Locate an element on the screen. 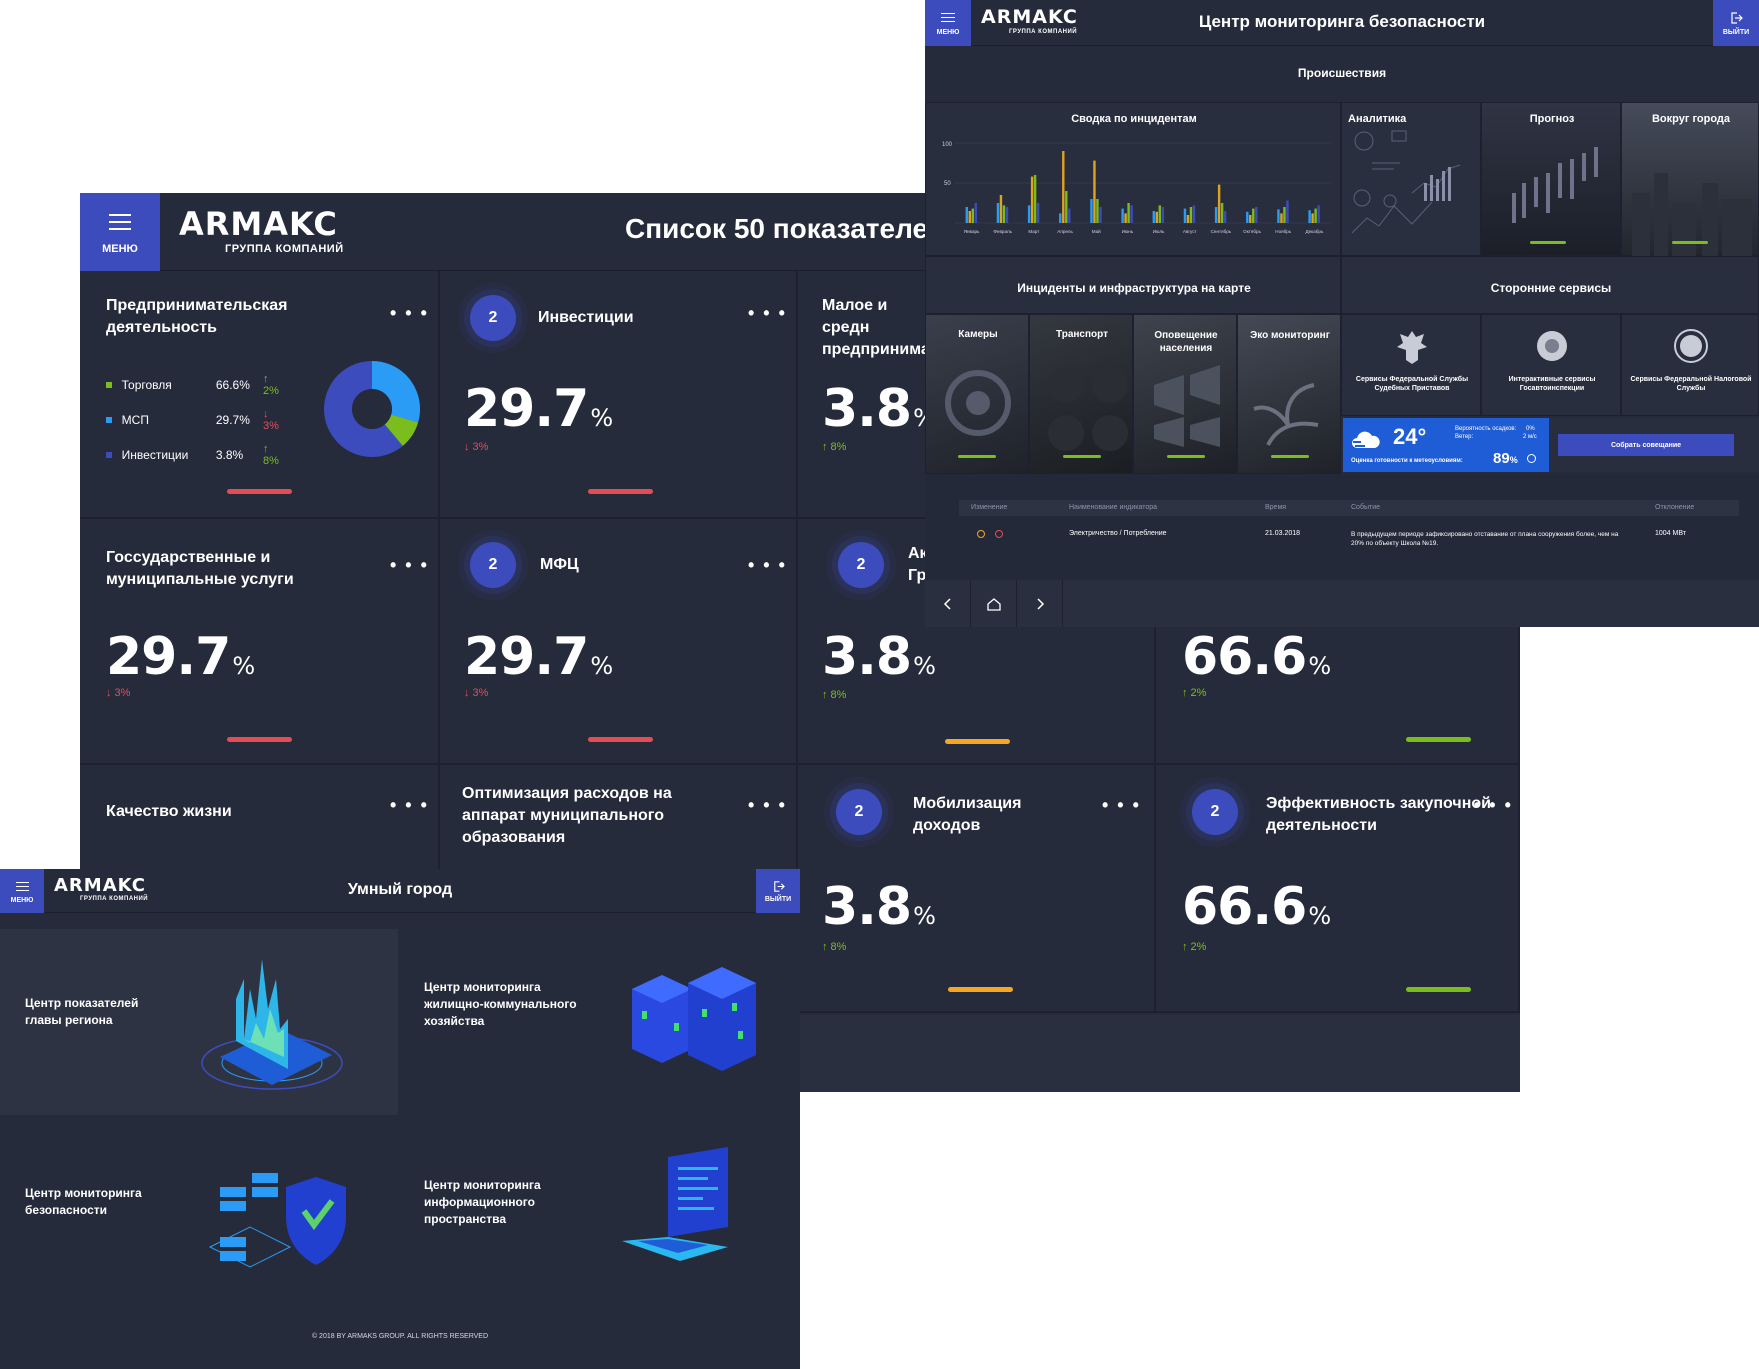 Image resolution: width=1759 pixels, height=1369 pixels. legend-delta: ↓ 3% is located at coordinates (270, 419).